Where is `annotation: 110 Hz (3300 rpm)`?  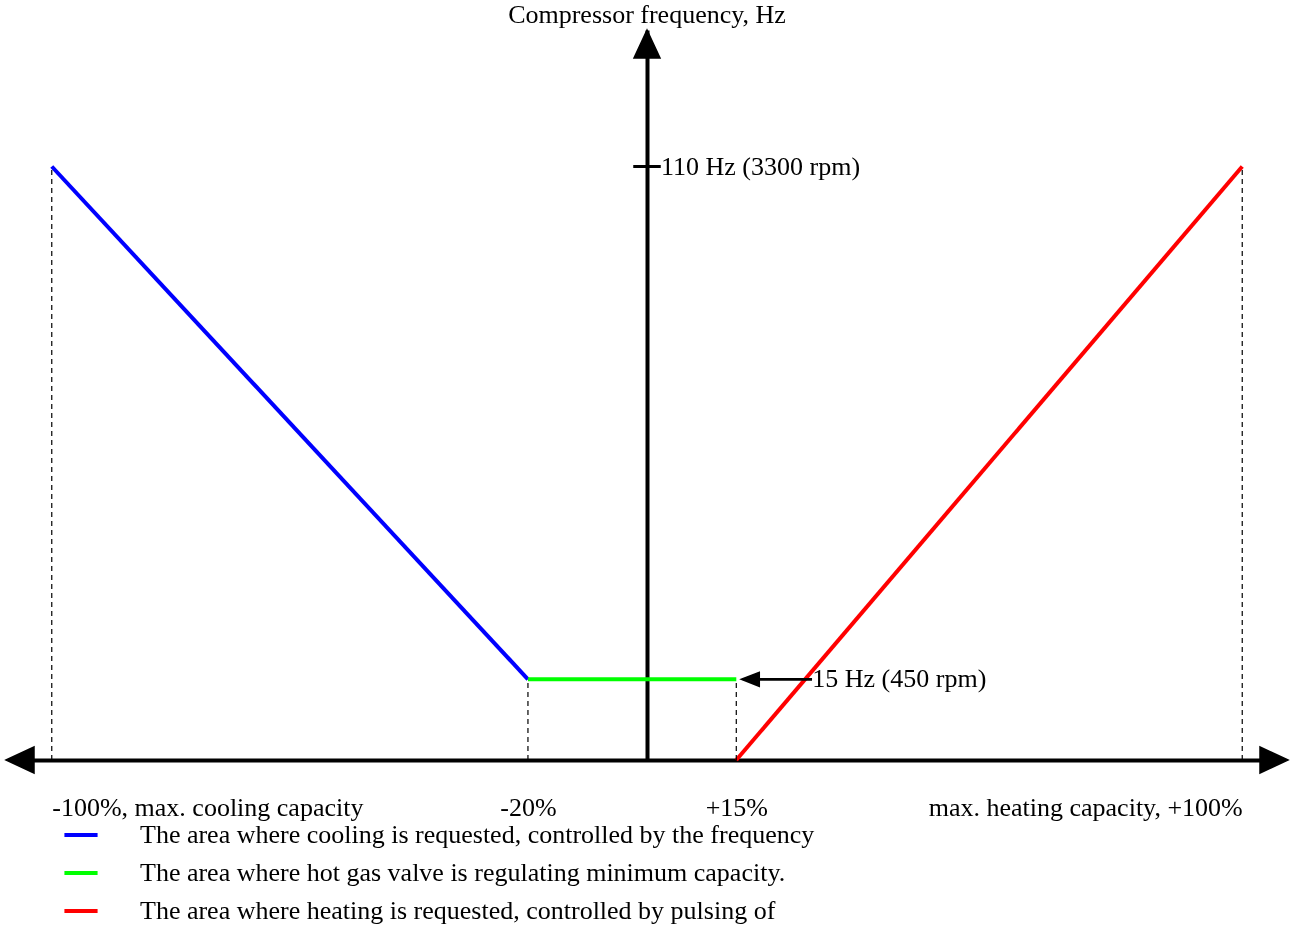
annotation: 110 Hz (3300 rpm) is located at coordinates (761, 166).